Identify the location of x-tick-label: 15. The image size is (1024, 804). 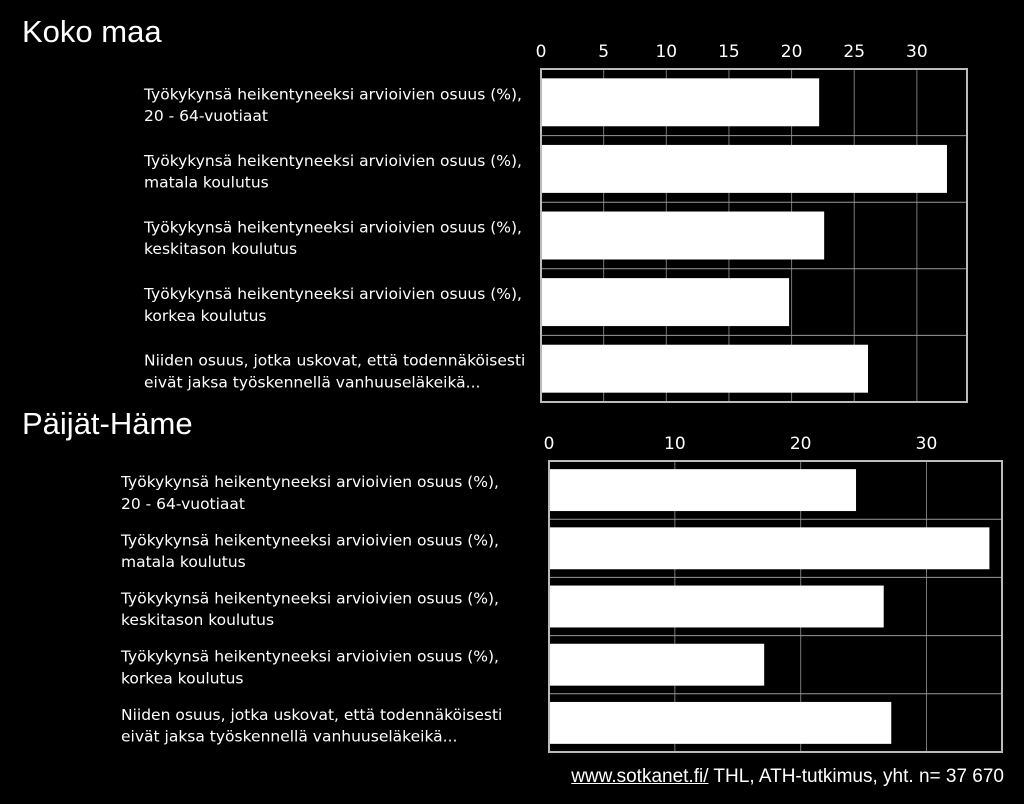
(729, 52).